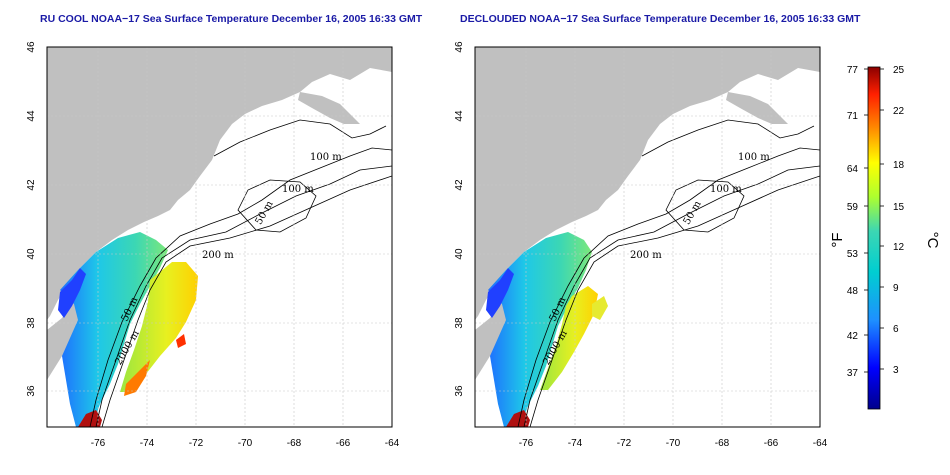 This screenshot has width=950, height=475. Describe the element at coordinates (899, 247) in the screenshot. I see `celsius-tick: 12` at that location.